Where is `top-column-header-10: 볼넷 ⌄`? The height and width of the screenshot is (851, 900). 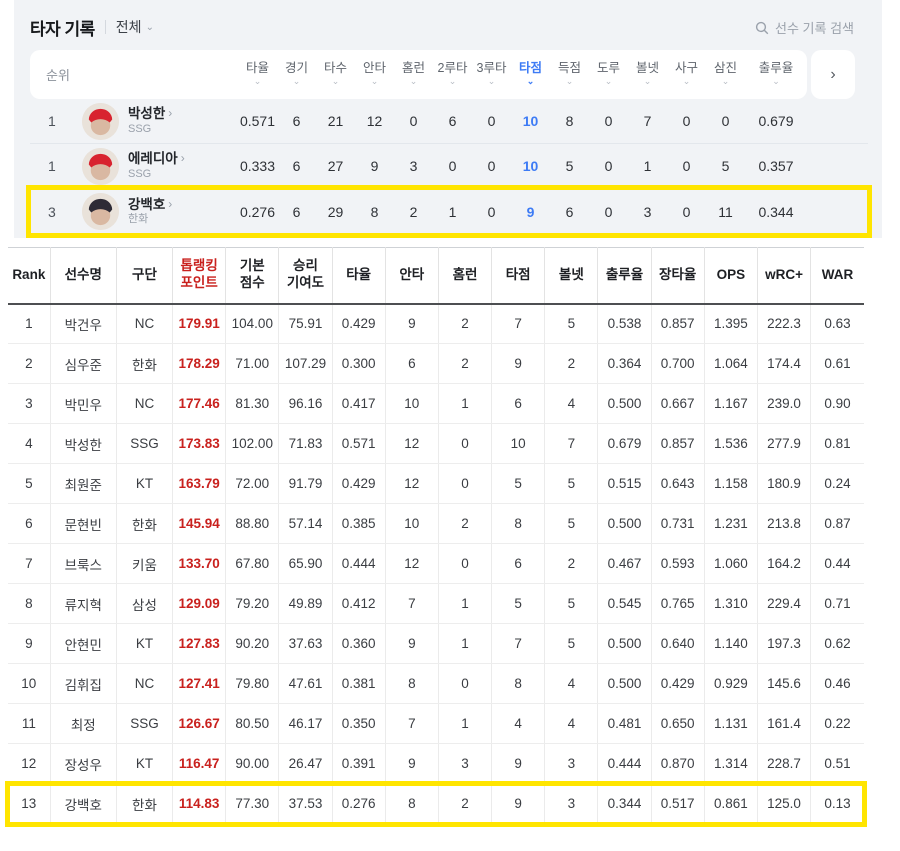
top-column-header-10: 볼넷 ⌄ is located at coordinates (647, 74).